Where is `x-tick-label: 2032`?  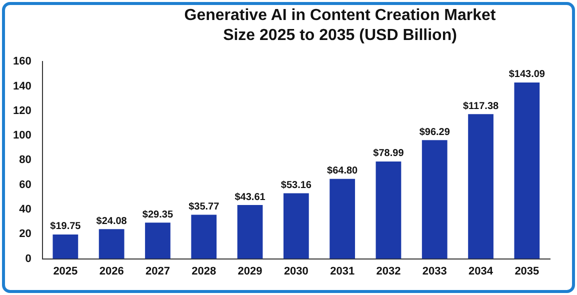 x-tick-label: 2032 is located at coordinates (388, 271).